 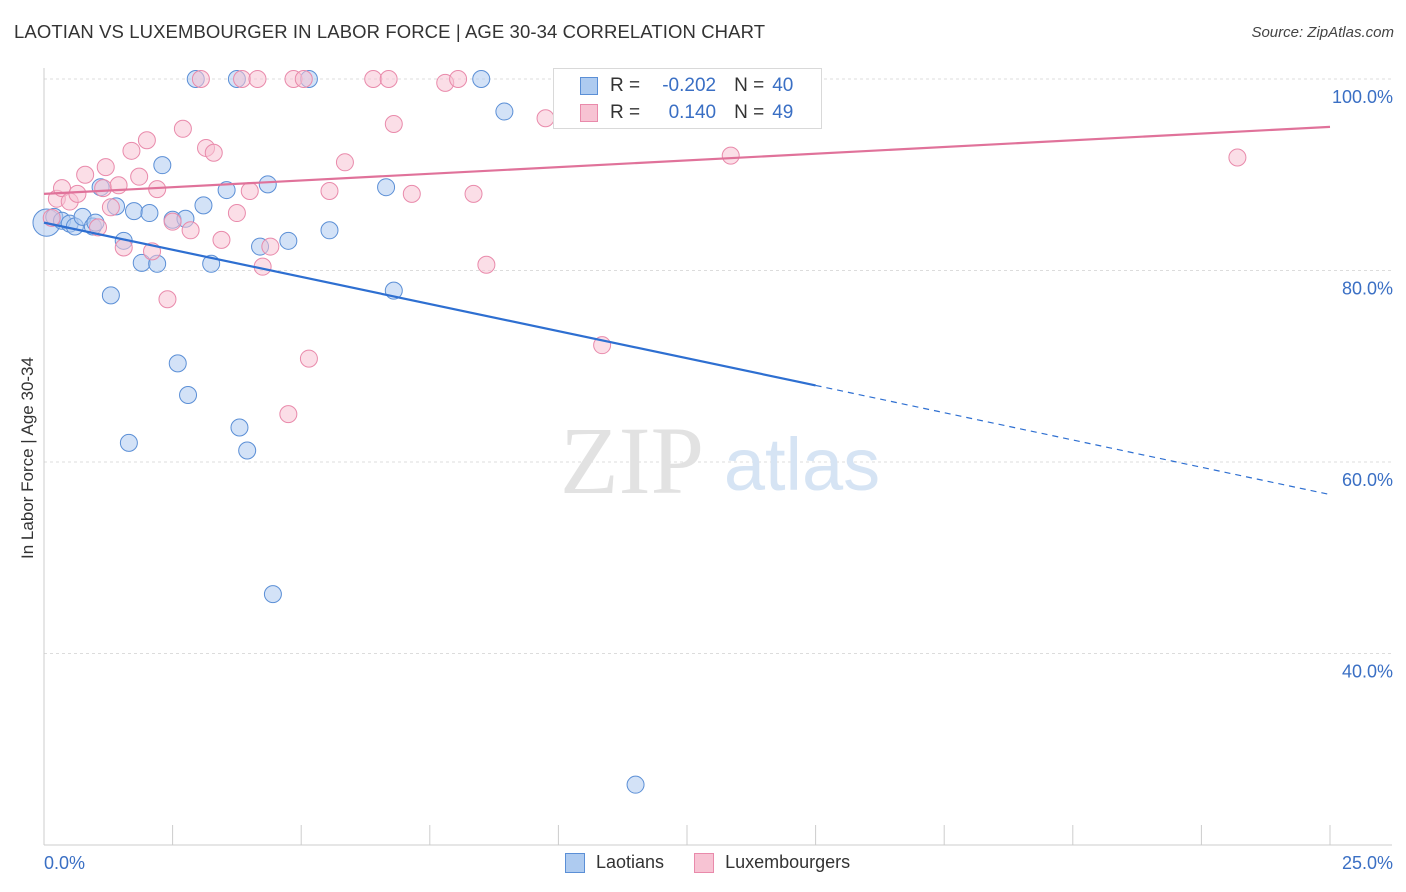 I want to click on source-credit: Source: ZipAtlas.com, so click(x=1322, y=32).